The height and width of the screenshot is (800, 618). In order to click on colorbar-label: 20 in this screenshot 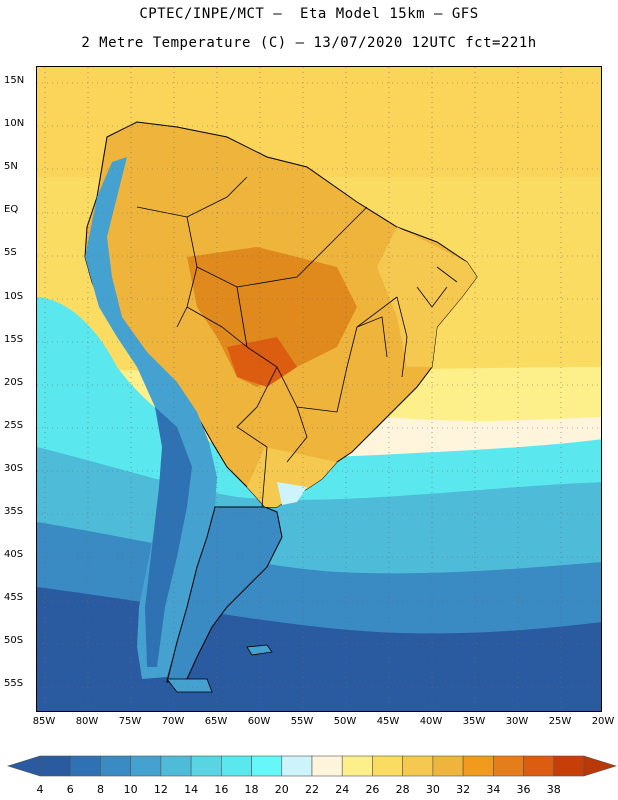, I will do `click(281, 789)`.